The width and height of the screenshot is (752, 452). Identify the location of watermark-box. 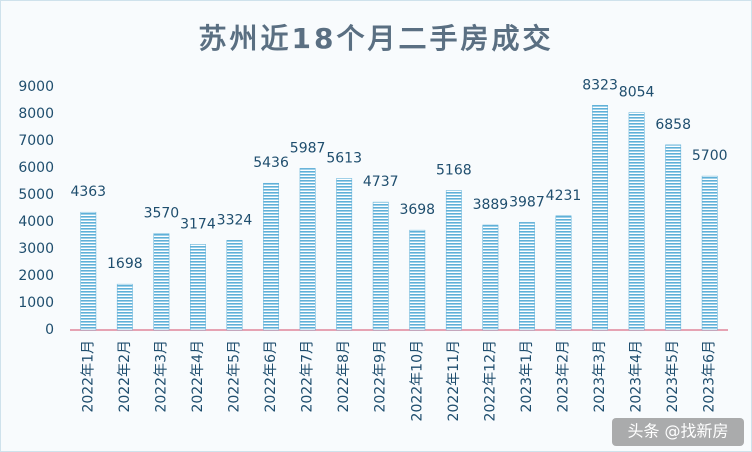
(678, 432).